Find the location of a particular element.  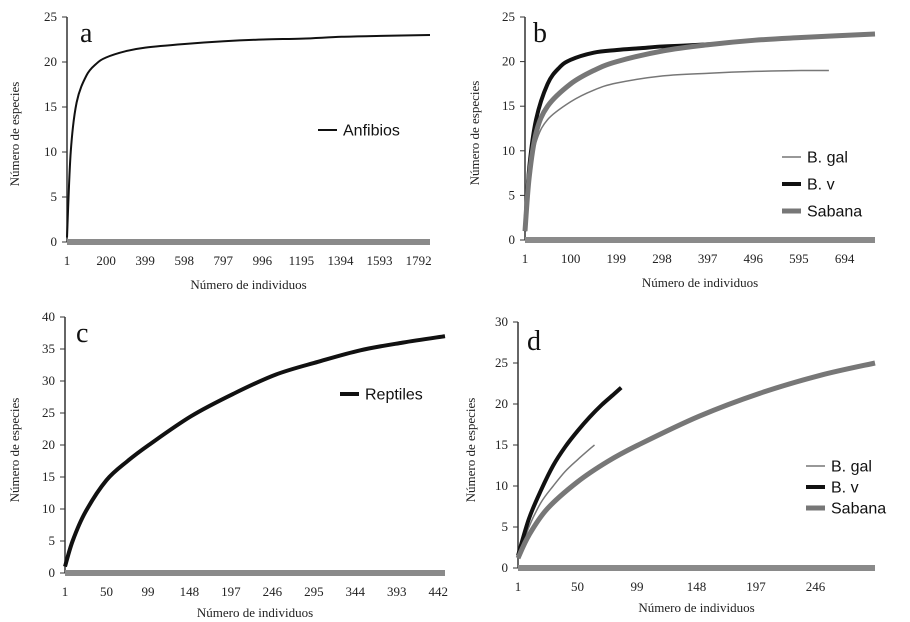

x-tick-label: 1195 is located at coordinates (302, 260).